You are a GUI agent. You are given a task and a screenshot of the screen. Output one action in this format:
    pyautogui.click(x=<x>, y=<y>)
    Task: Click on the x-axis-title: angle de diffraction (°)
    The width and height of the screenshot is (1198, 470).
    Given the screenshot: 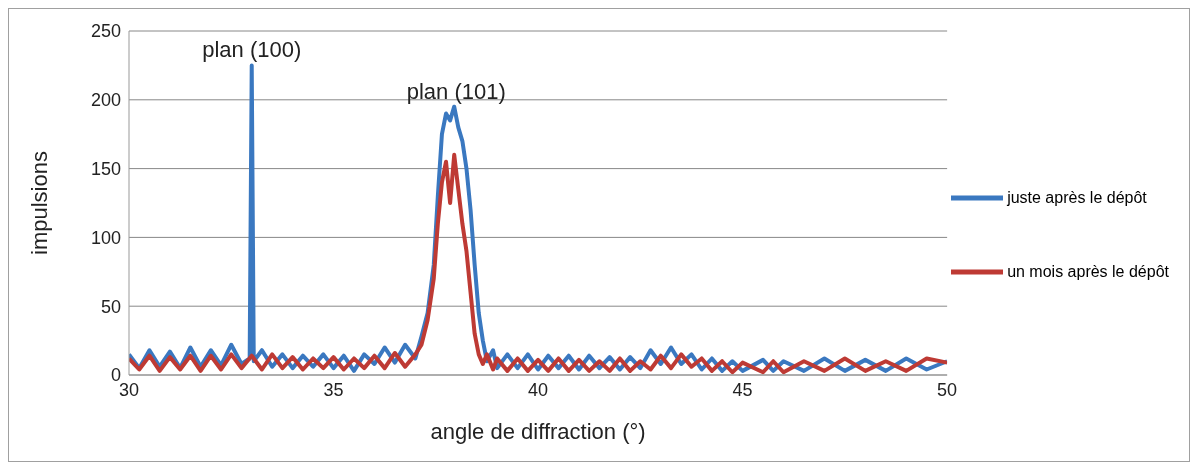 What is the action you would take?
    pyautogui.click(x=538, y=431)
    